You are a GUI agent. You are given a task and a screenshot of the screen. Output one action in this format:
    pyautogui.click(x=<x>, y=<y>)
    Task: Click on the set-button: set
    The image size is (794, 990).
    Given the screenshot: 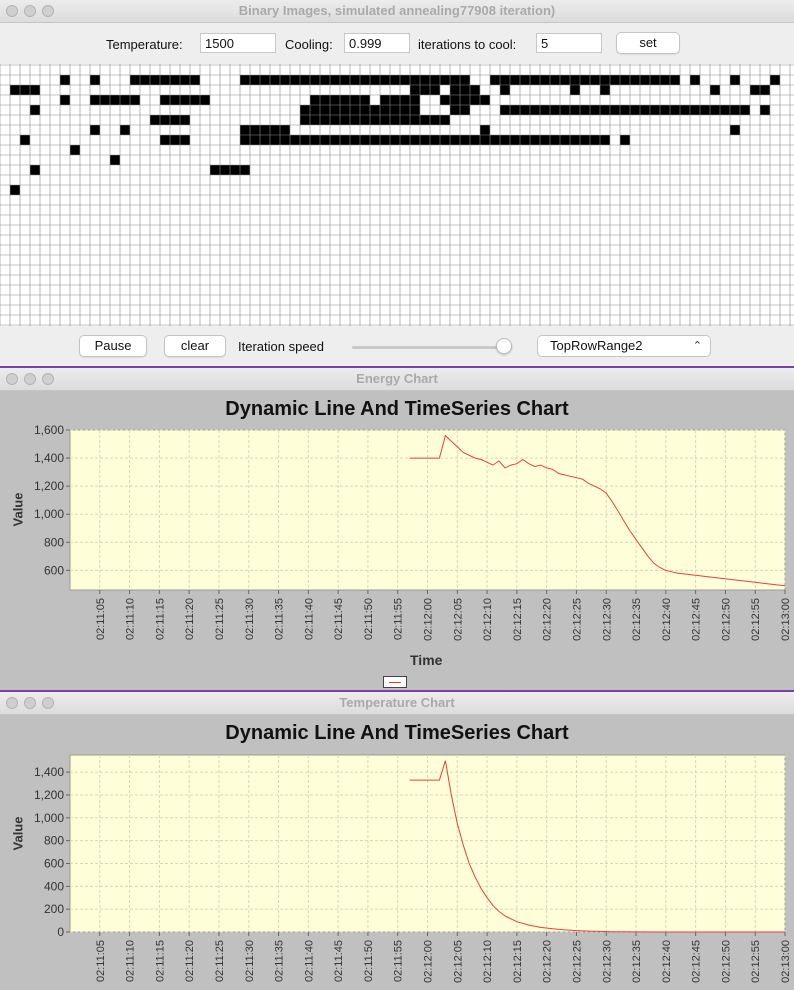 What is the action you would take?
    pyautogui.click(x=648, y=43)
    